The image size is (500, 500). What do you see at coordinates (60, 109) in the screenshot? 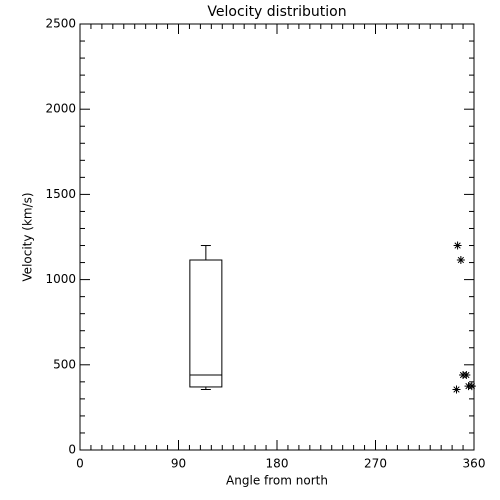
I see `y-tick-label: 2000` at bounding box center [60, 109].